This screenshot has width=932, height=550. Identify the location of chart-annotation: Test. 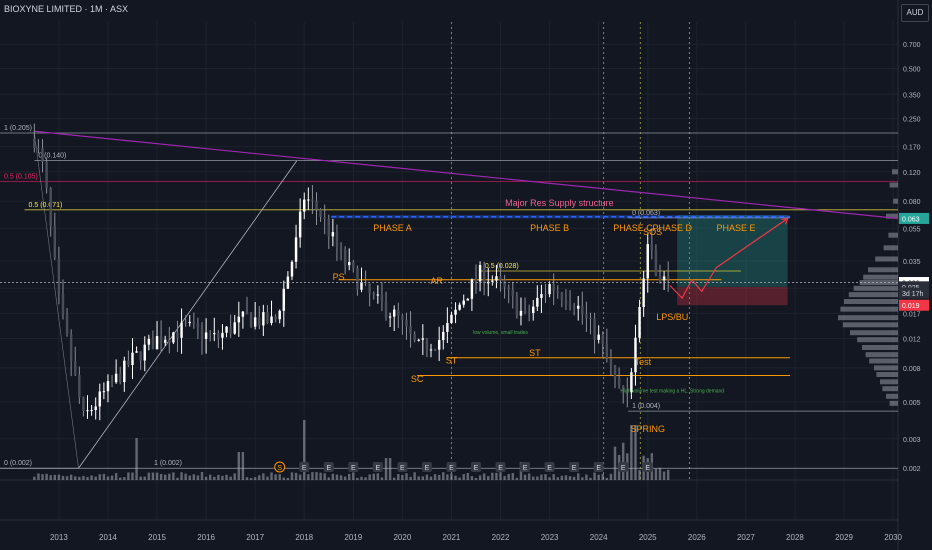
(643, 362).